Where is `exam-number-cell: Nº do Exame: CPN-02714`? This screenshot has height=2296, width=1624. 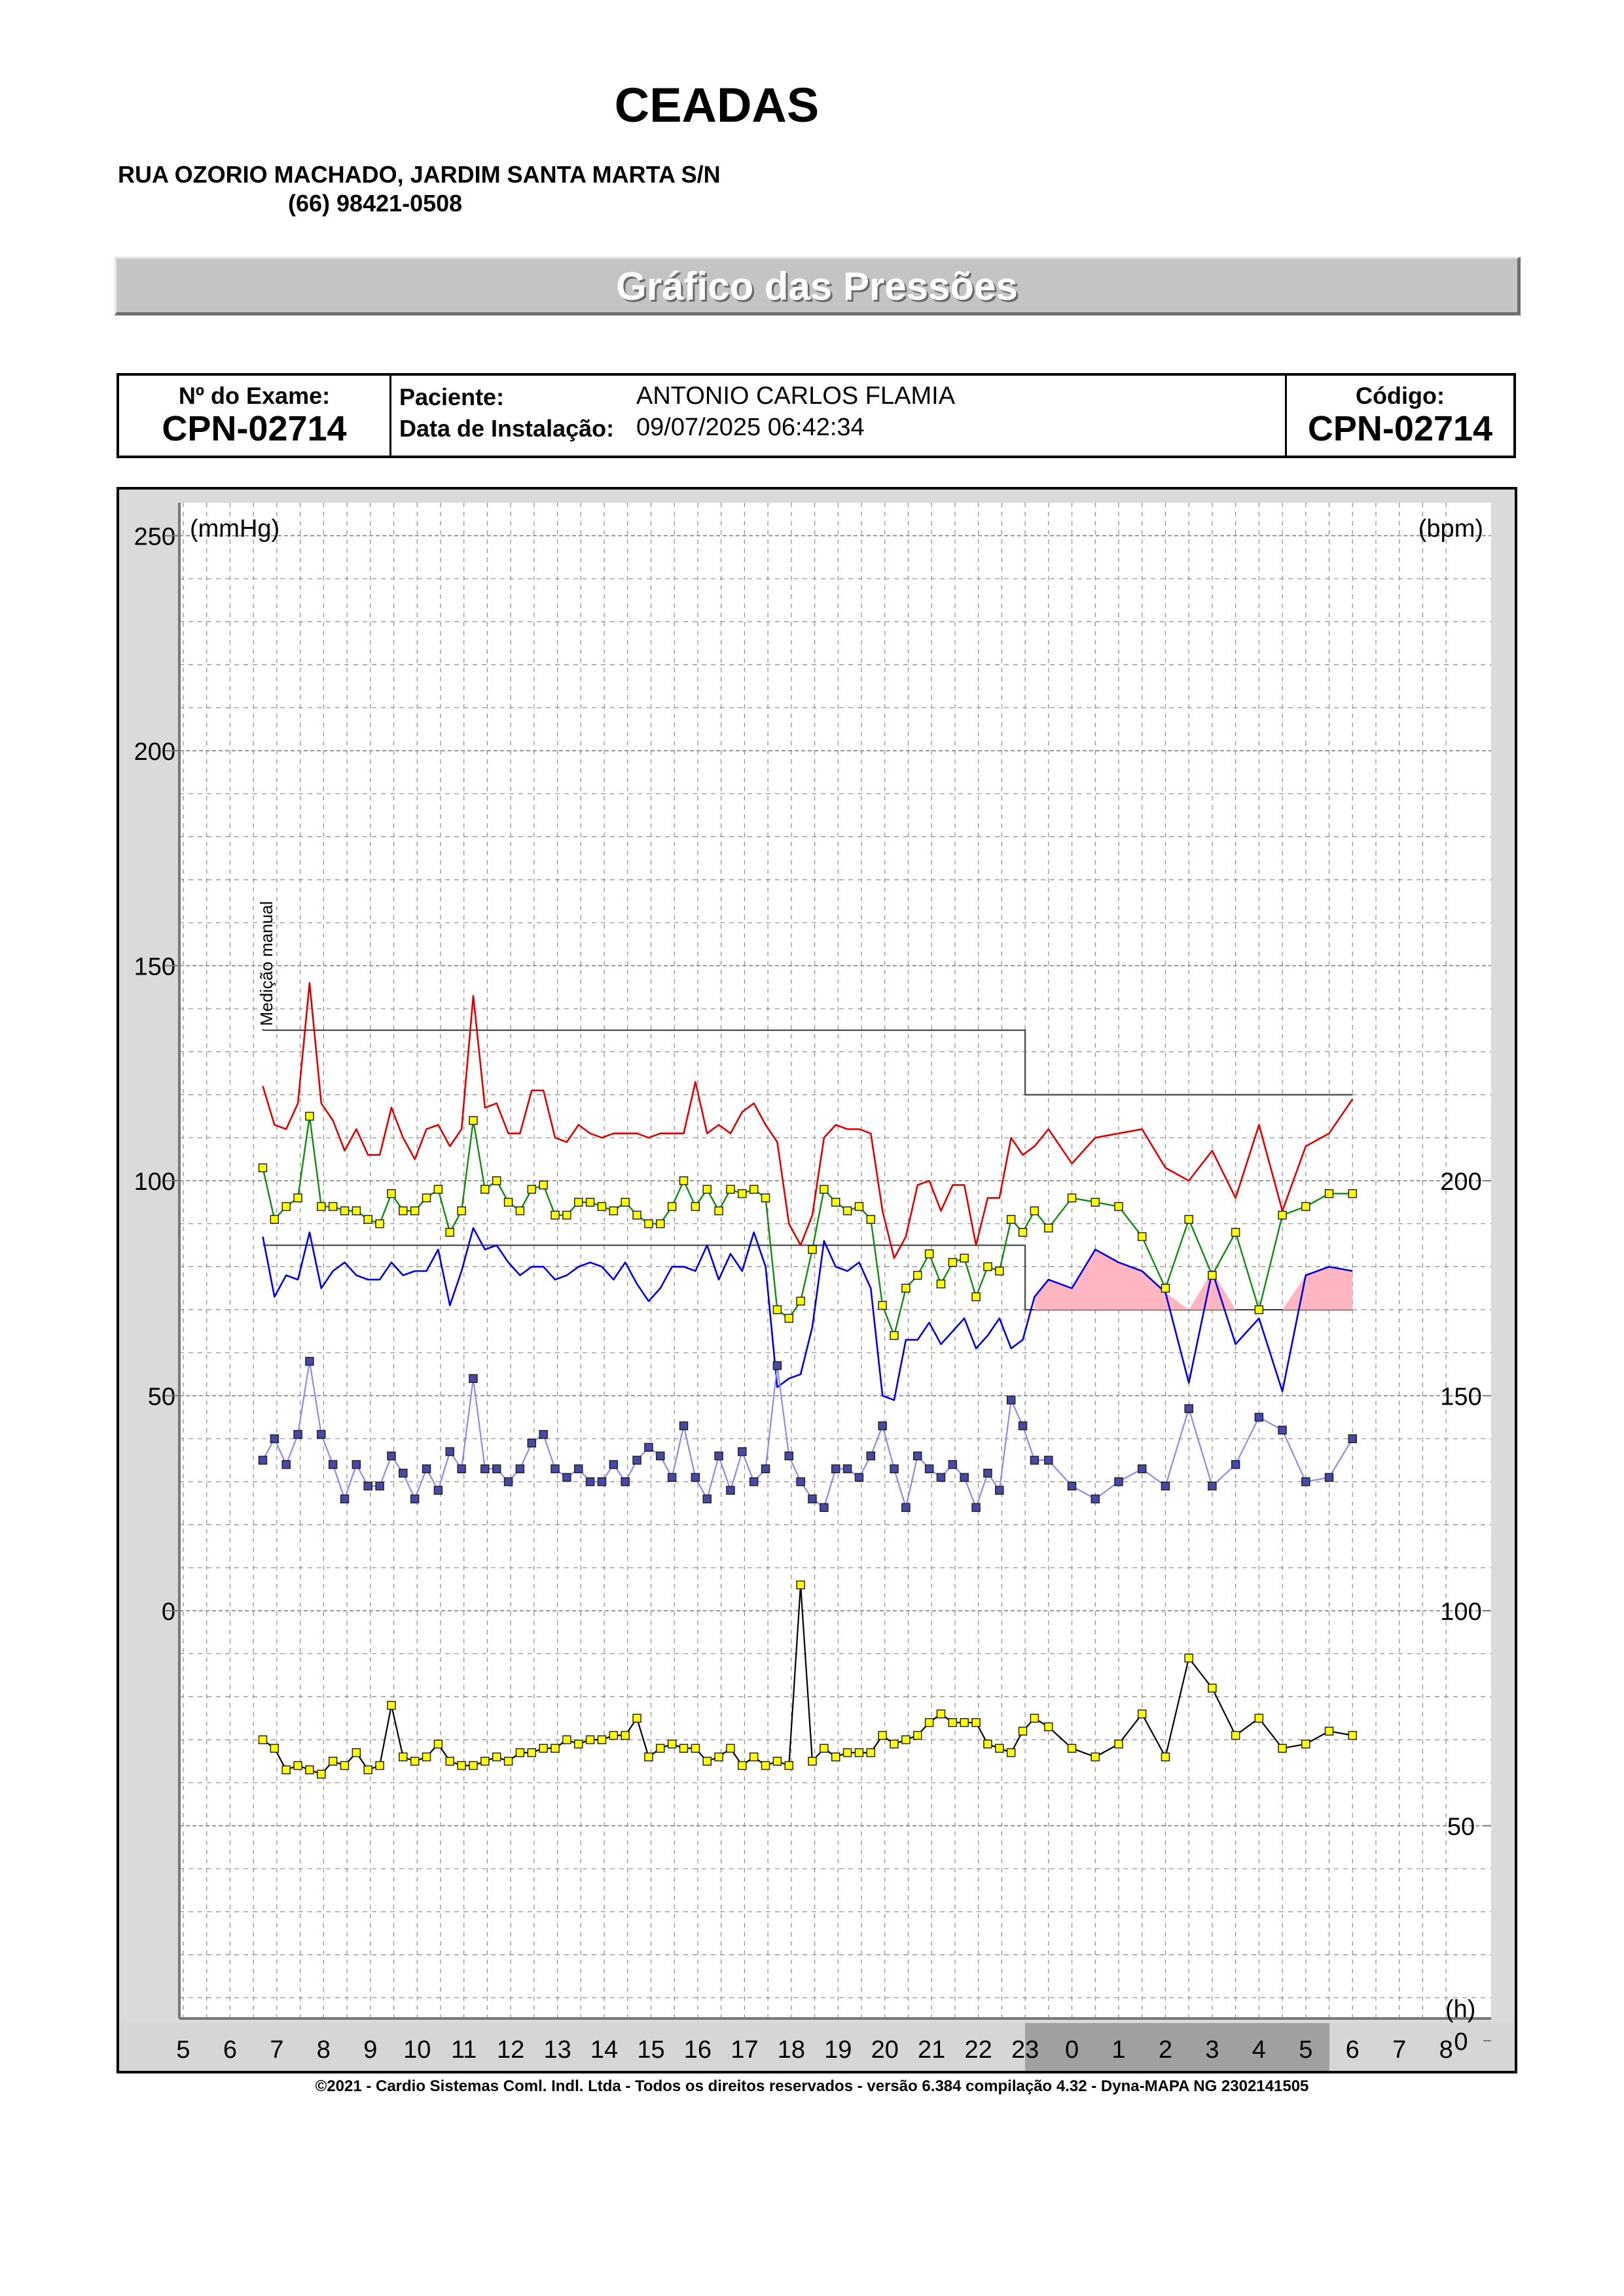 exam-number-cell: Nº do Exame: CPN-02714 is located at coordinates (255, 416).